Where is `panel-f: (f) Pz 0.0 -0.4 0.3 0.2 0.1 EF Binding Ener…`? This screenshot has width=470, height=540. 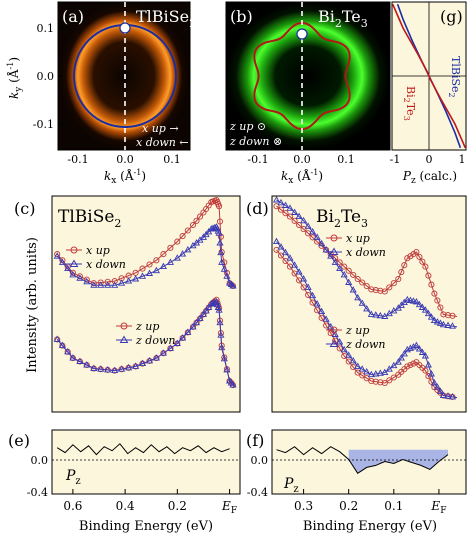
panel-f: (f) Pz 0.0 -0.4 0.3 0.2 0.1 EF Binding Ener… is located at coordinates (356, 481).